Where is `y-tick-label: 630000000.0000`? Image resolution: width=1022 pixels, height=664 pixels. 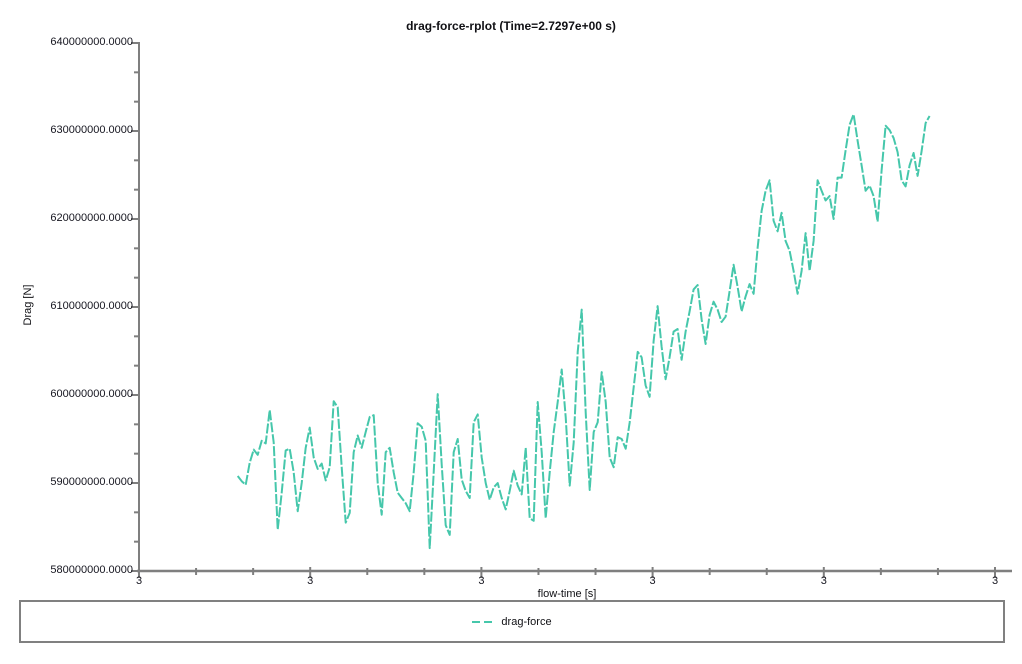
y-tick-label: 630000000.0000 is located at coordinates (91, 130).